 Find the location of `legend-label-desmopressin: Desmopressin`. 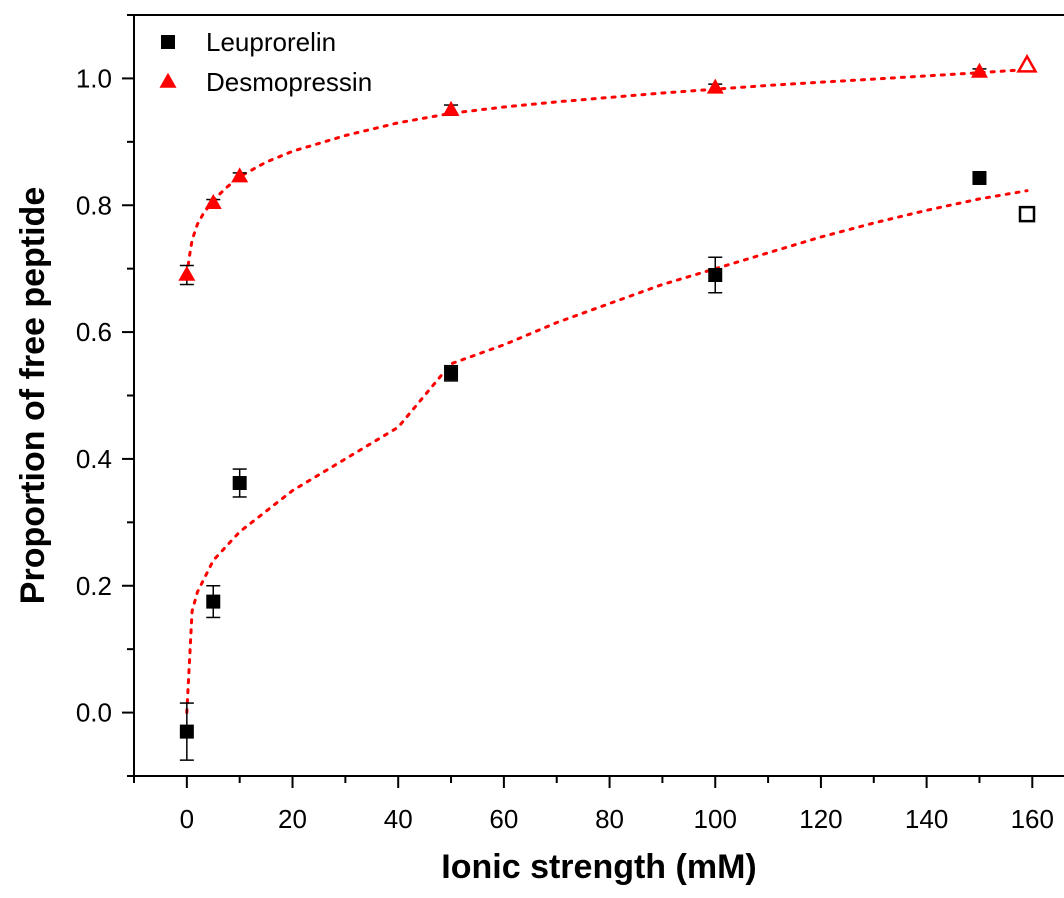

legend-label-desmopressin: Desmopressin is located at coordinates (289, 82).